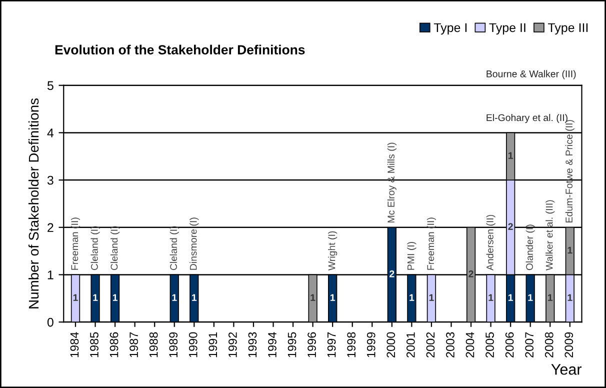 Image resolution: width=606 pixels, height=388 pixels. Describe the element at coordinates (529, 345) in the screenshot. I see `x-tick-label: 2007` at that location.